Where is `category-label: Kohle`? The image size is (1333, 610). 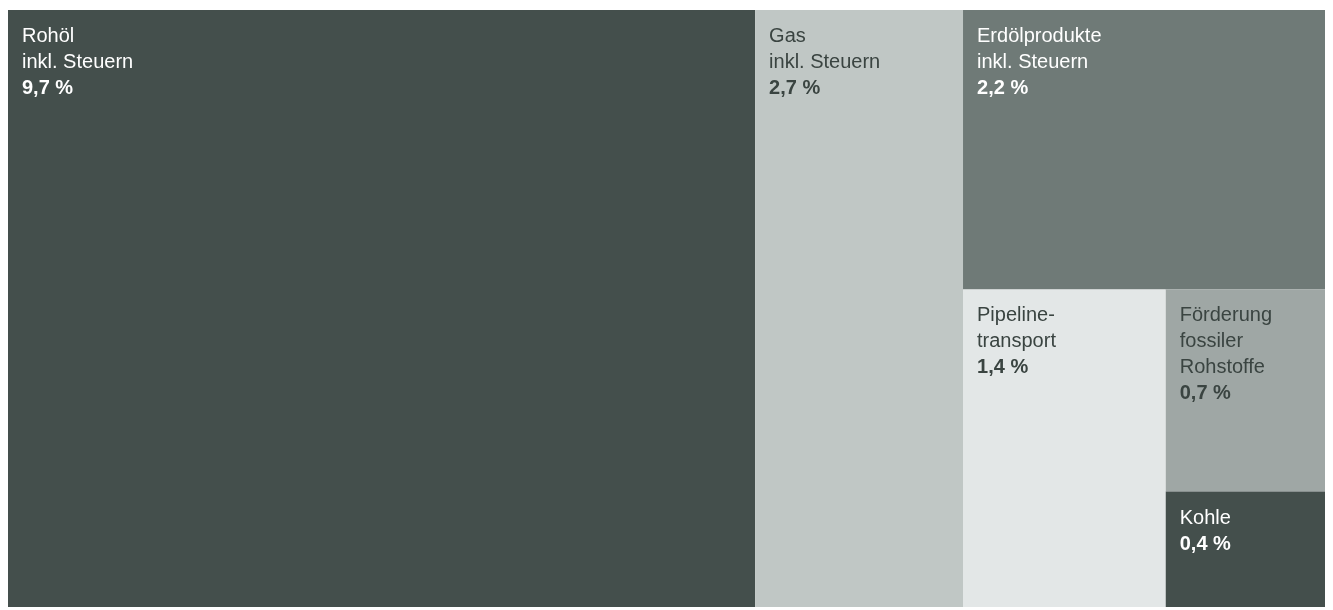 category-label: Kohle is located at coordinates (1205, 516).